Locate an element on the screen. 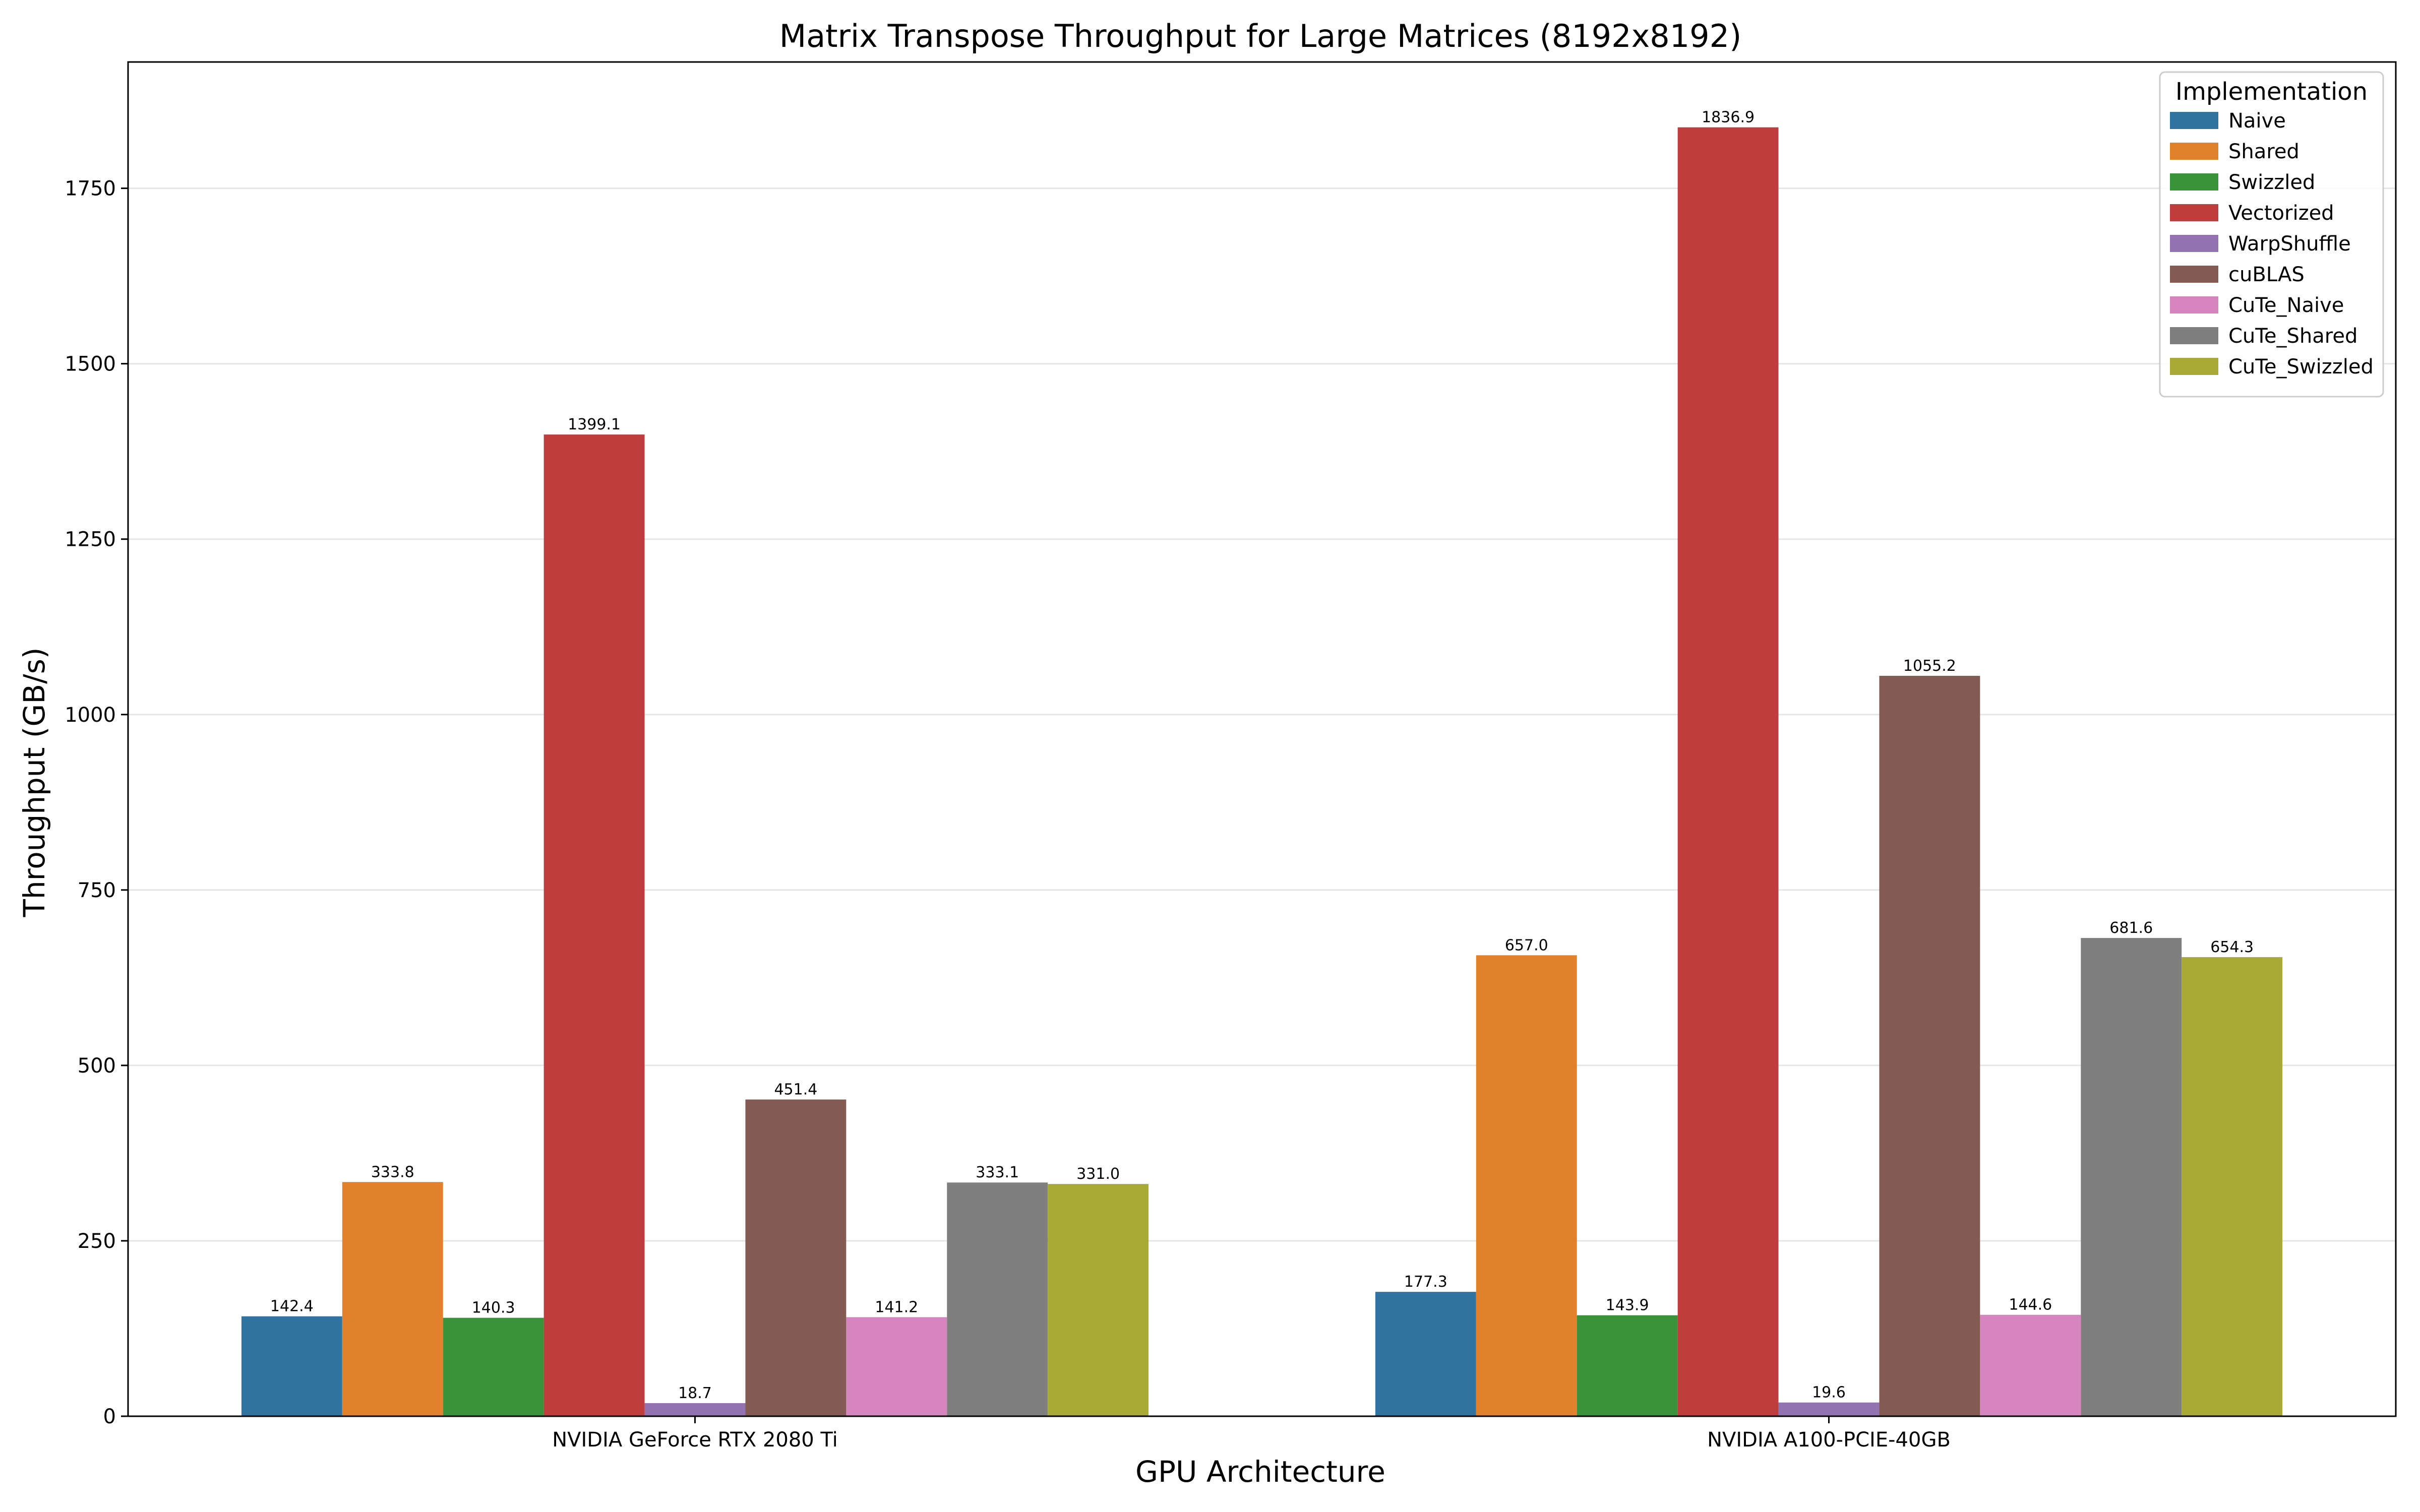 This screenshot has width=2420, height=1512. bar-value-label: 144.6 is located at coordinates (2030, 1305).